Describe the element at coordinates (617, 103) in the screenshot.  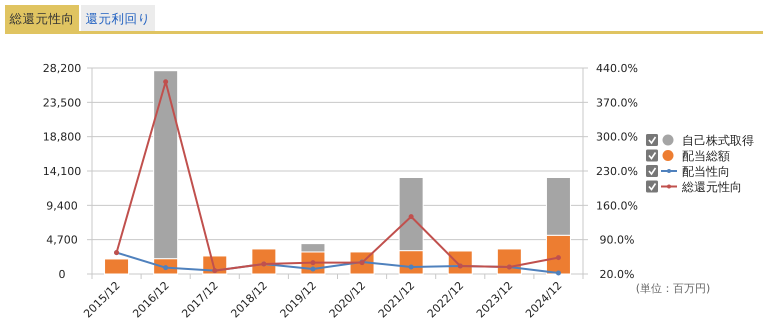
I see `y2-tick-label: 370.0%` at that location.